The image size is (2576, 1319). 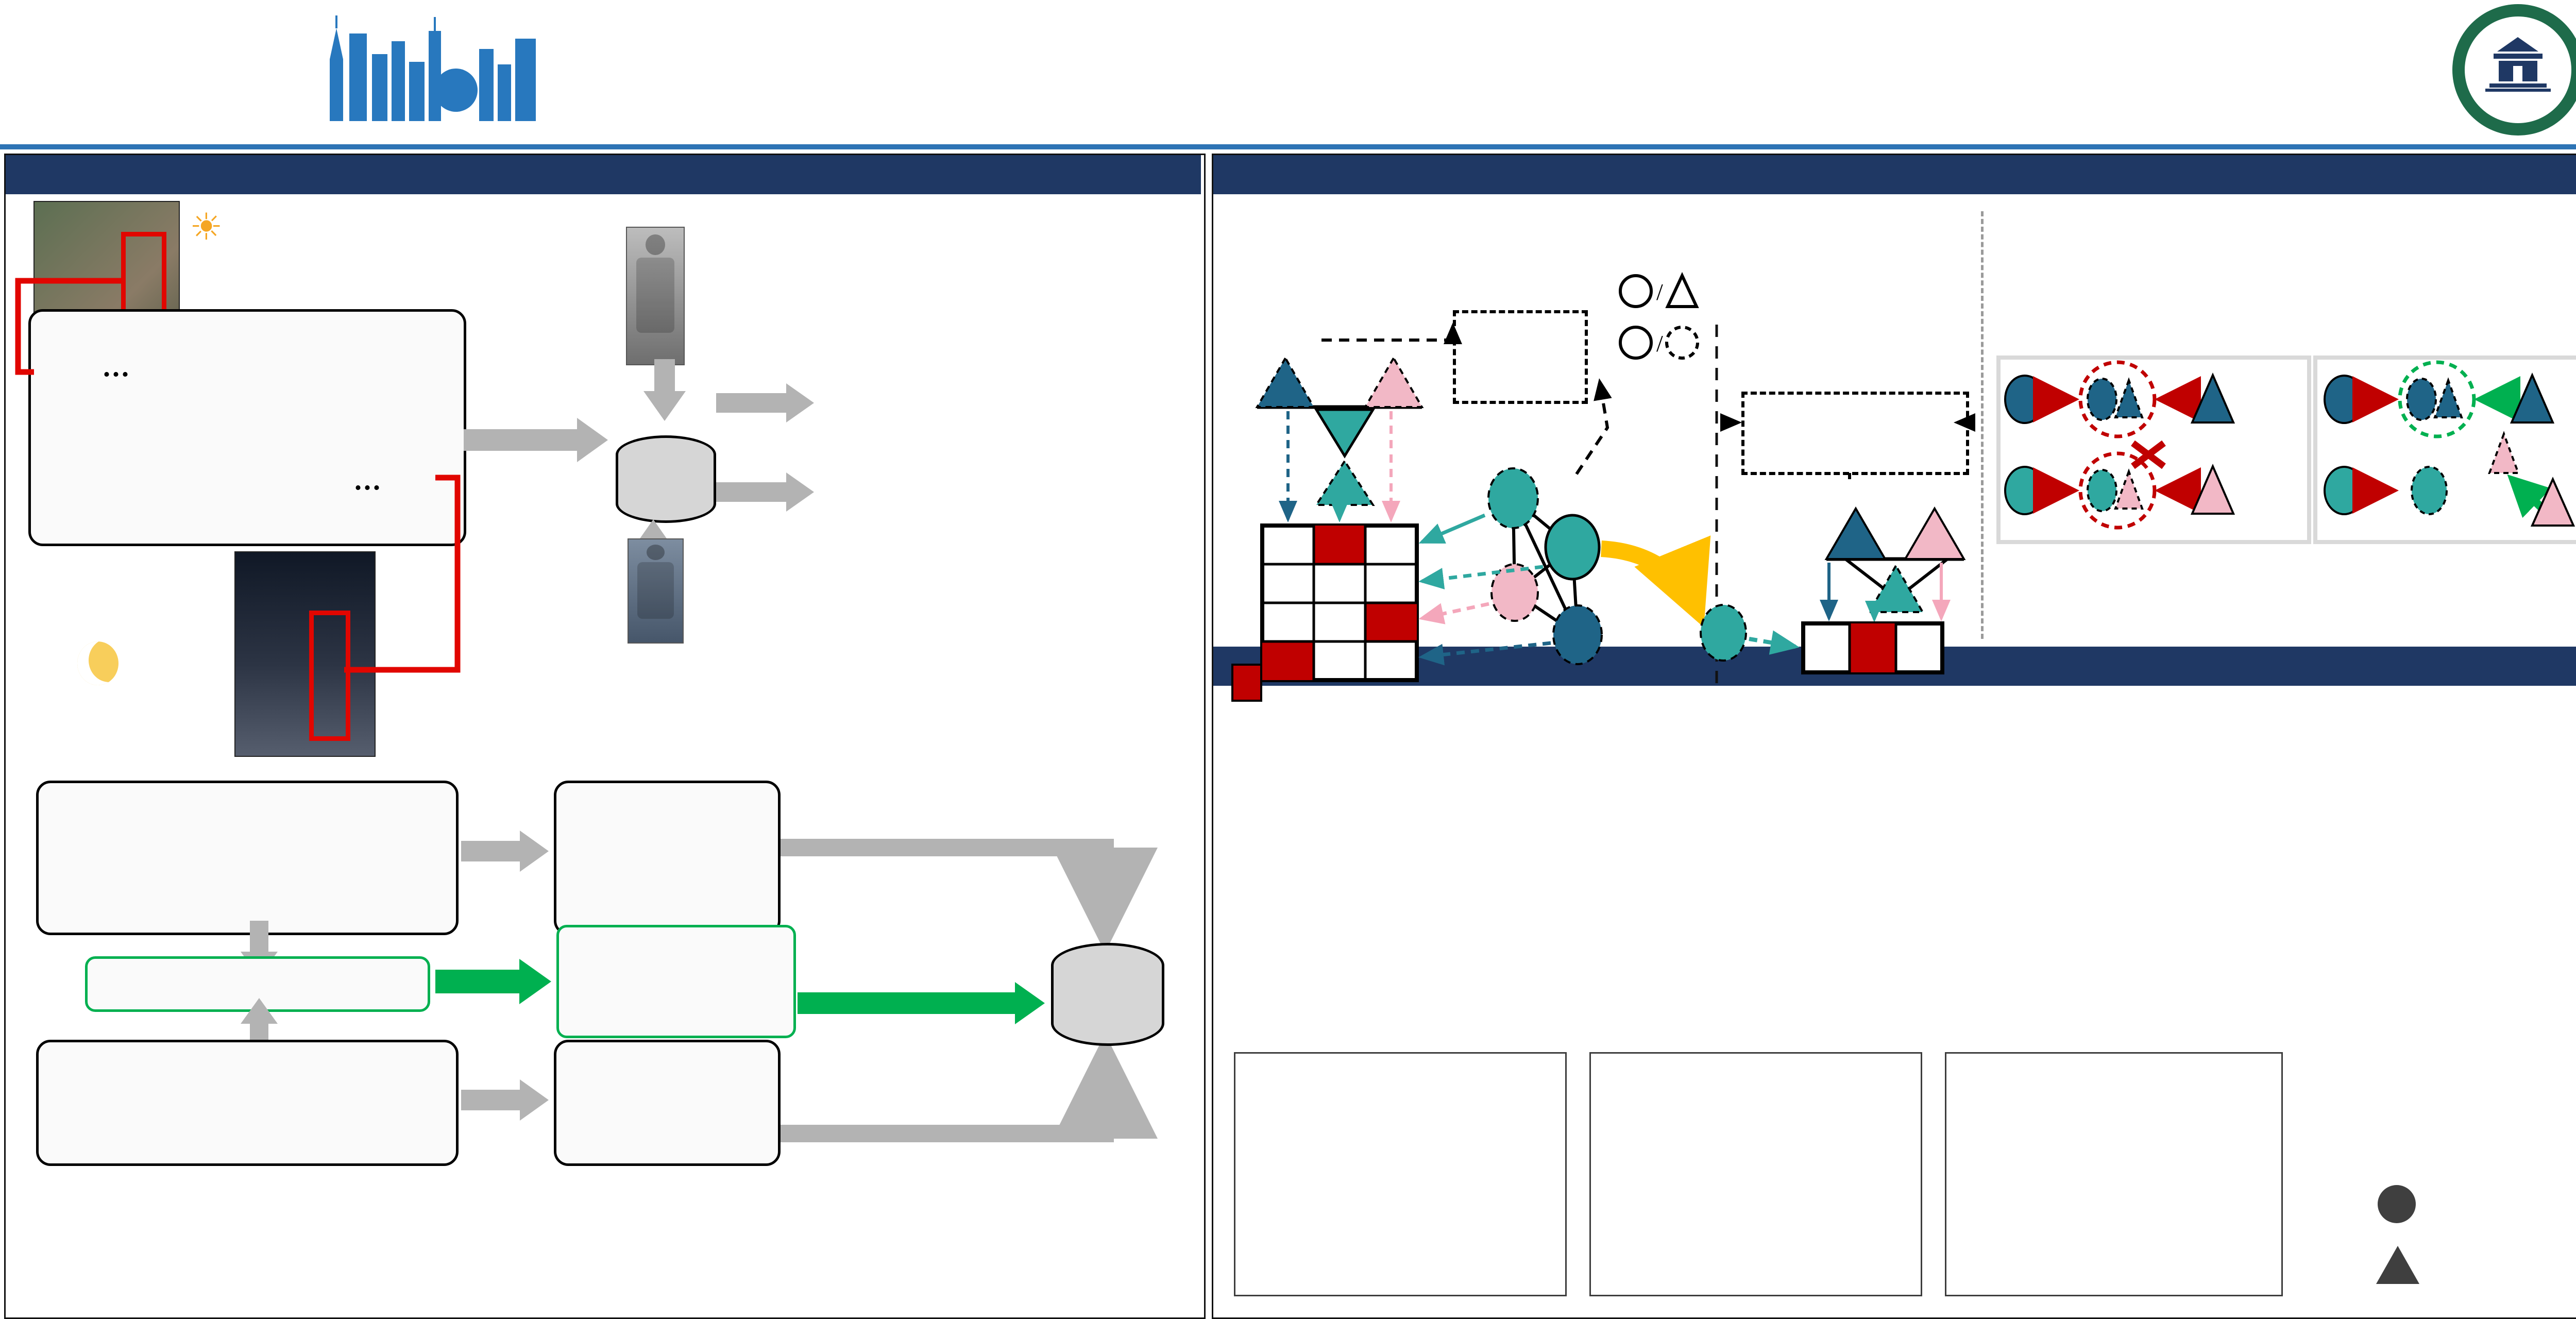 I want to click on sun-icon: ☀, so click(x=206, y=227).